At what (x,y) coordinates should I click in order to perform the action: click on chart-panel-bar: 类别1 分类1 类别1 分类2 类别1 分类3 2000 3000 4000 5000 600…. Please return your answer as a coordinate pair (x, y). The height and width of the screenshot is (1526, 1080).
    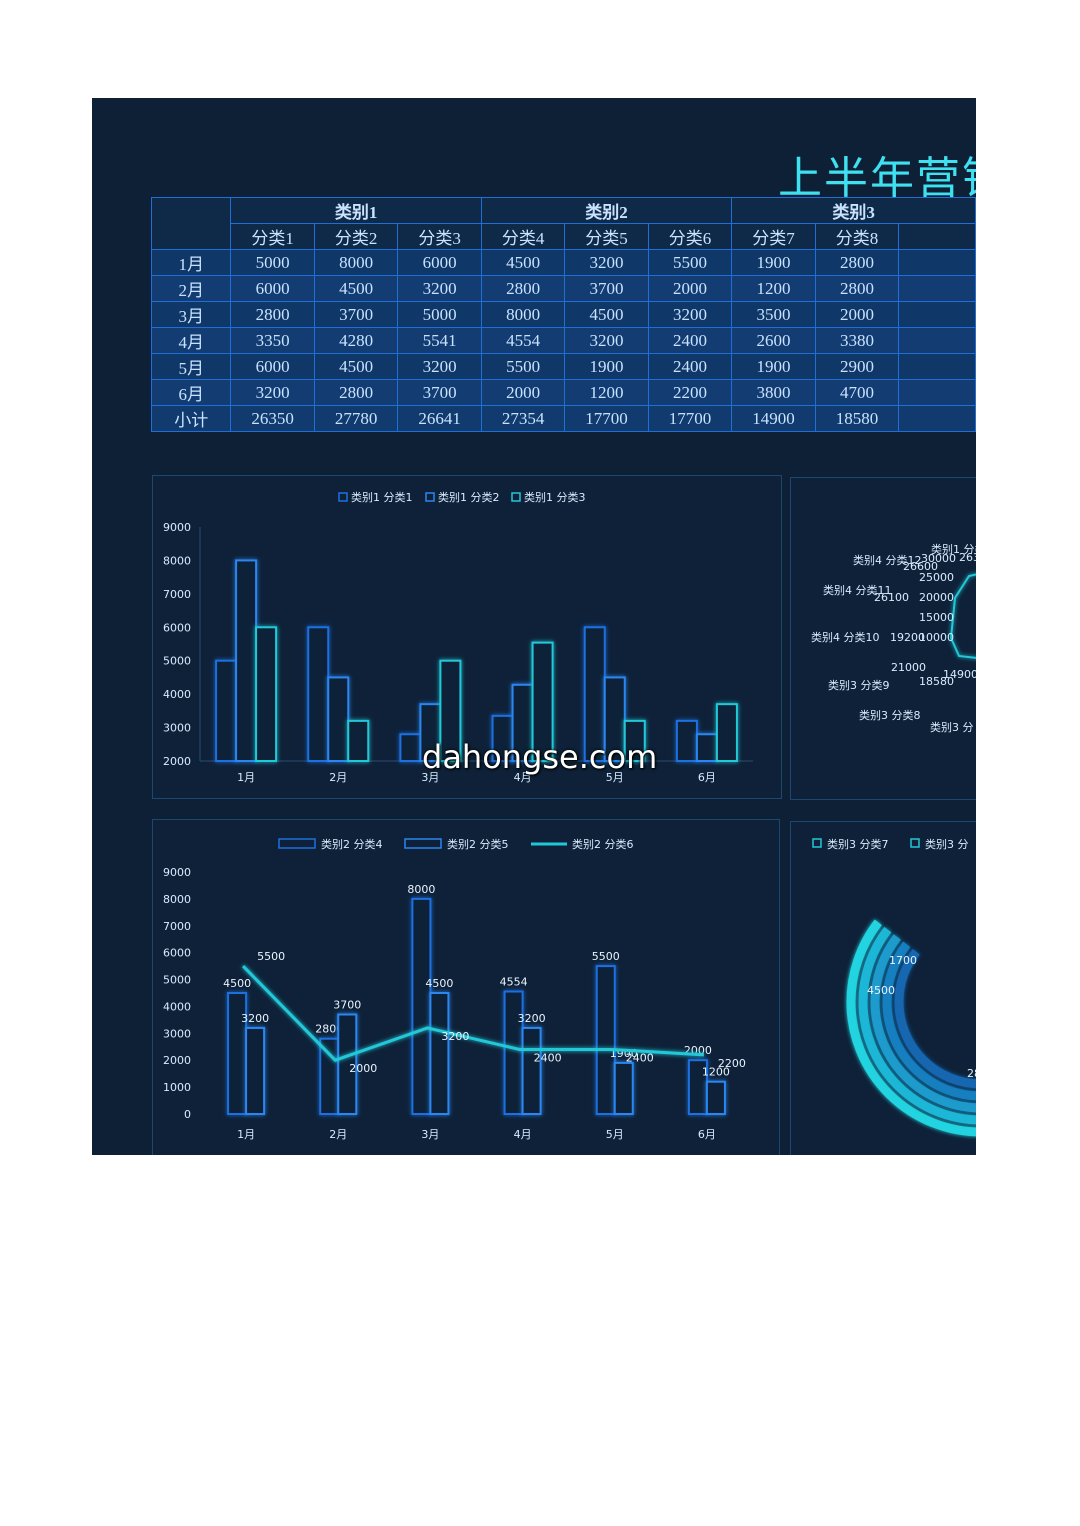
    Looking at the image, I should click on (467, 637).